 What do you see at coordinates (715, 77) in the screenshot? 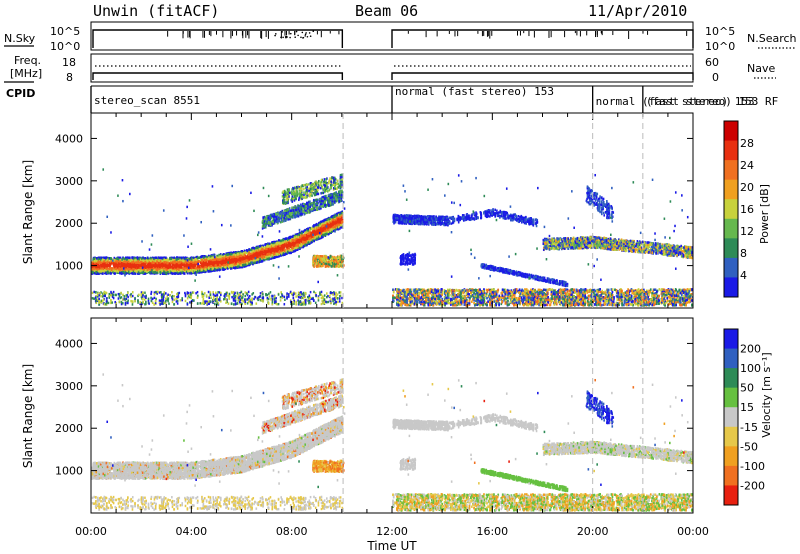
I see `freq-right-tick-bottom: 0` at bounding box center [715, 77].